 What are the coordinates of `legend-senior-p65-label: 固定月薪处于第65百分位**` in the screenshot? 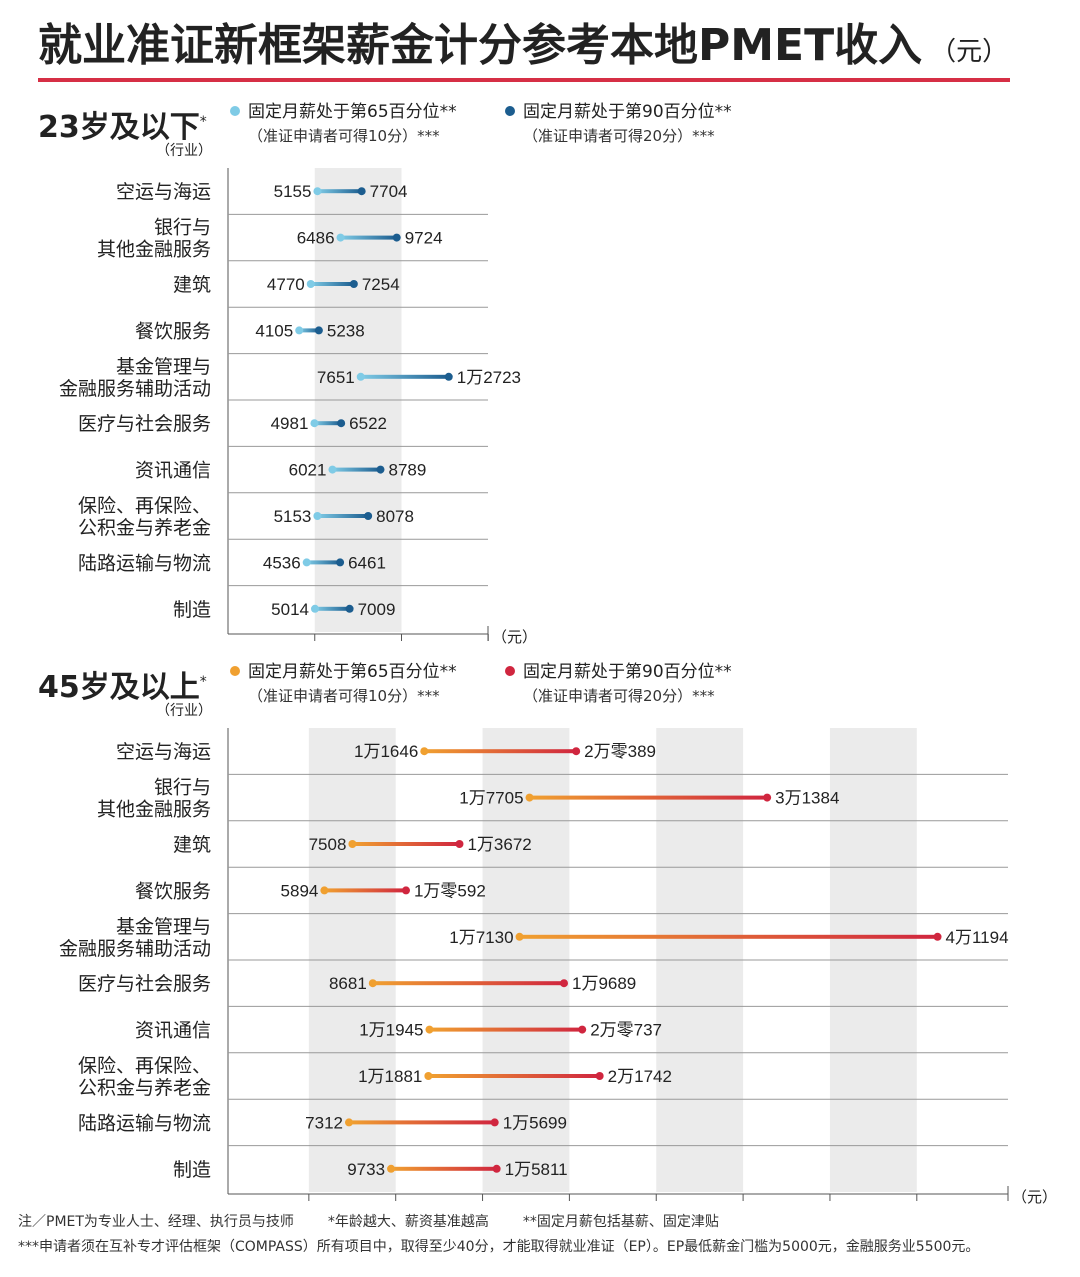 It's located at (352, 672).